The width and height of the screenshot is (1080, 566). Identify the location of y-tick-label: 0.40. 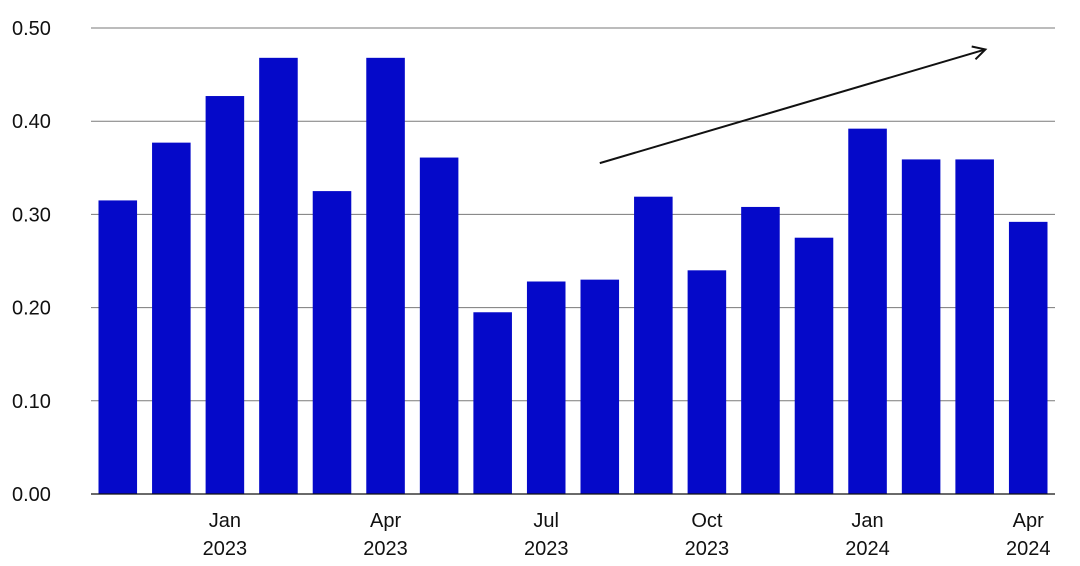
(31, 122).